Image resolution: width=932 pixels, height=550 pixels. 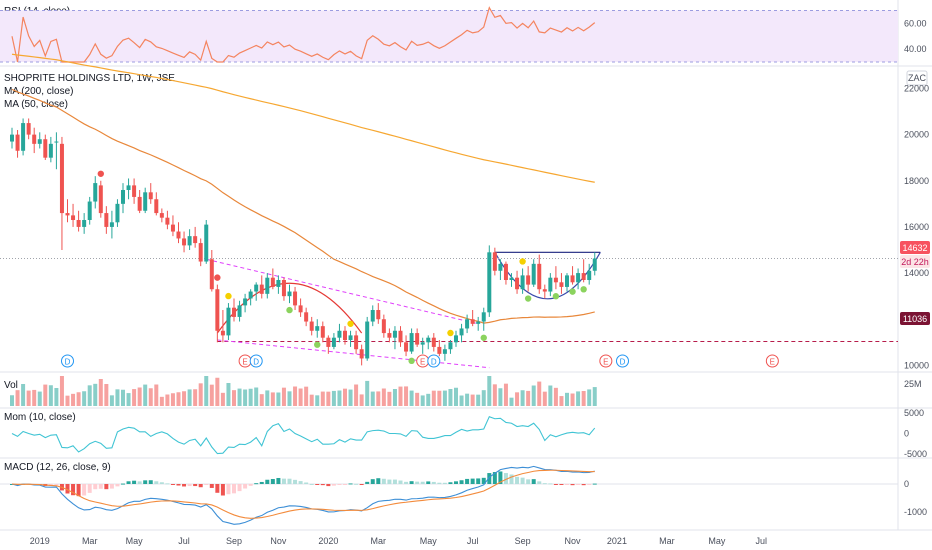 I want to click on signal-marker, so click(x=572, y=291).